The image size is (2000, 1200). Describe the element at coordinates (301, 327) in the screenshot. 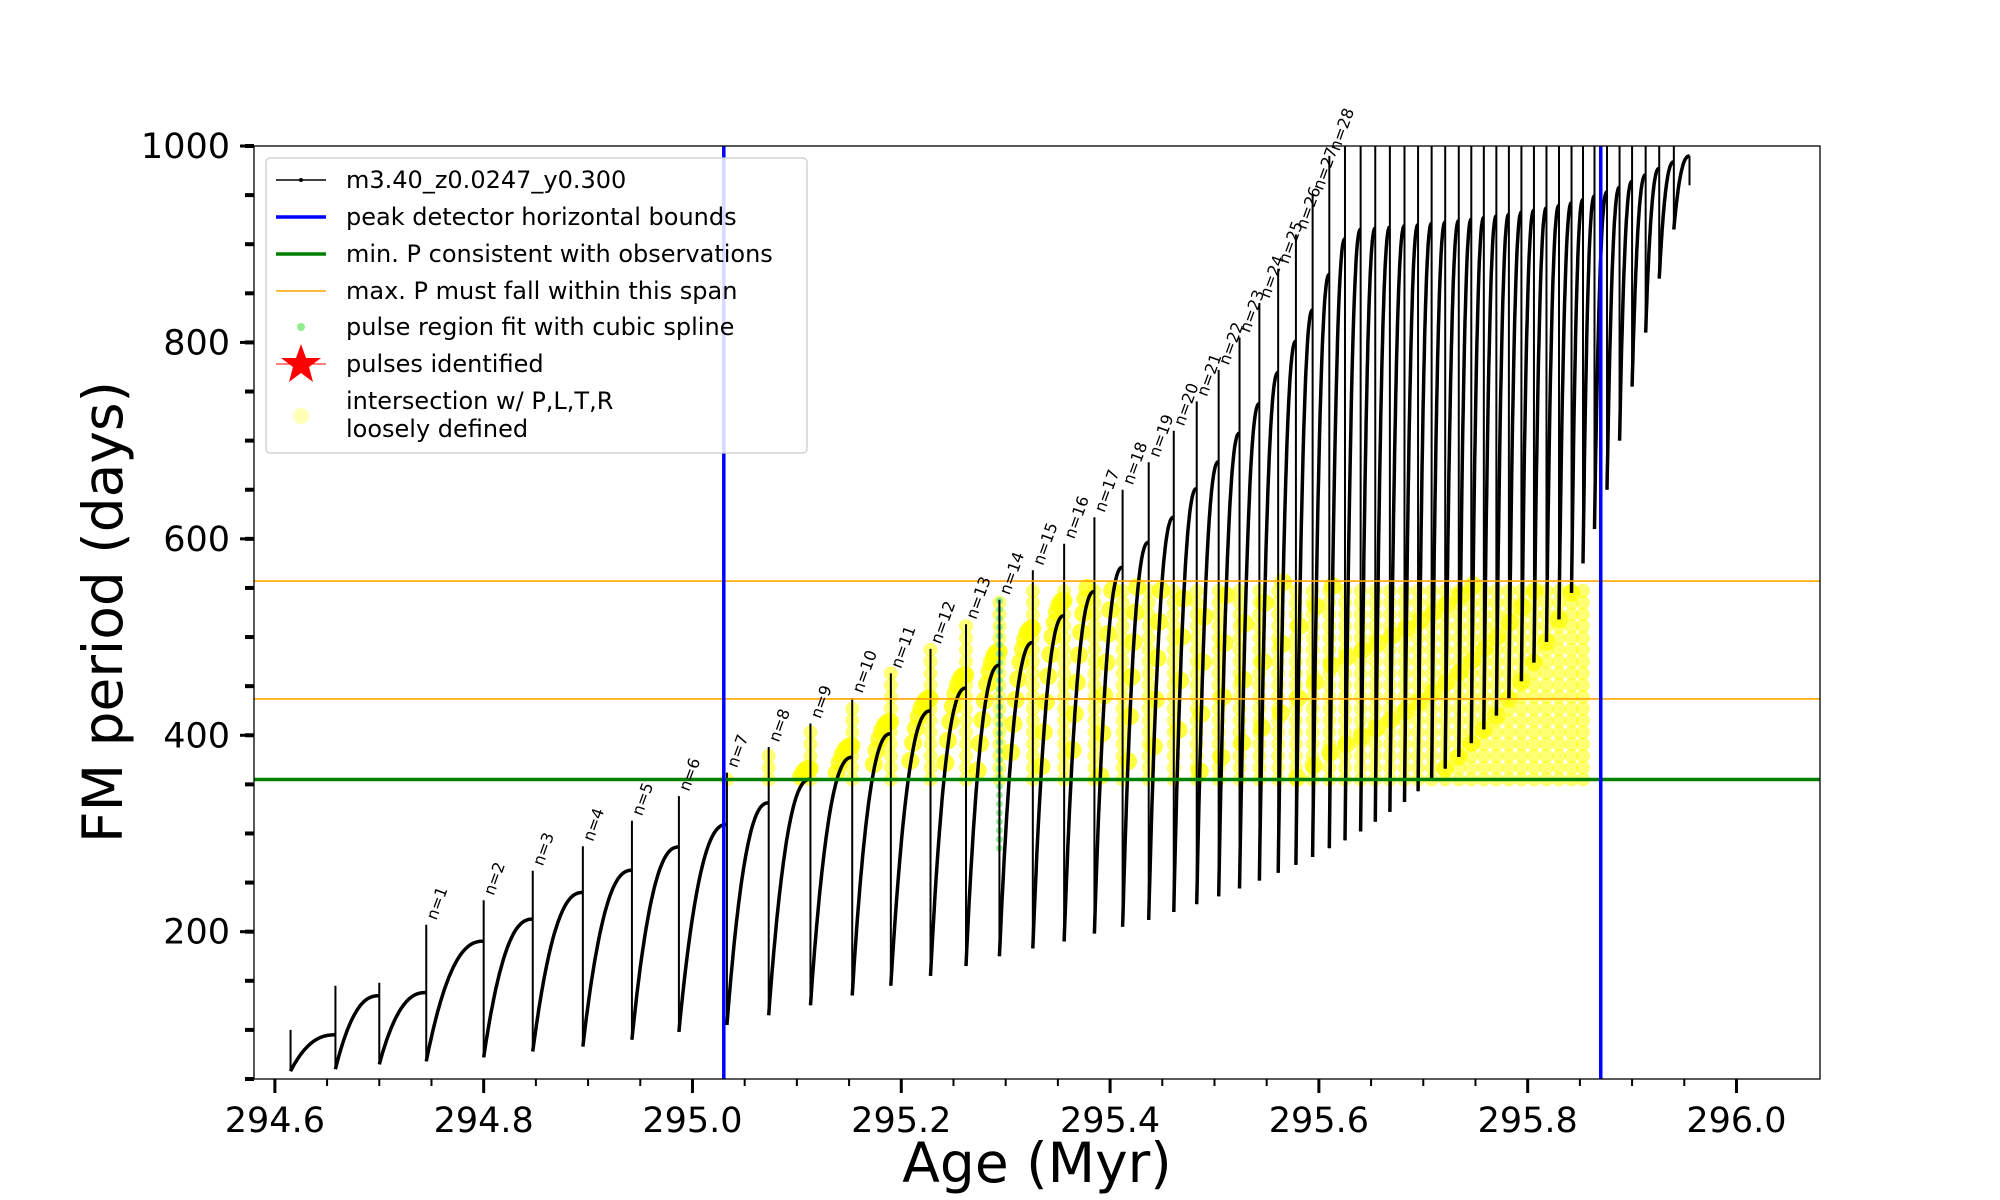

I see `legend-spline-marker` at that location.